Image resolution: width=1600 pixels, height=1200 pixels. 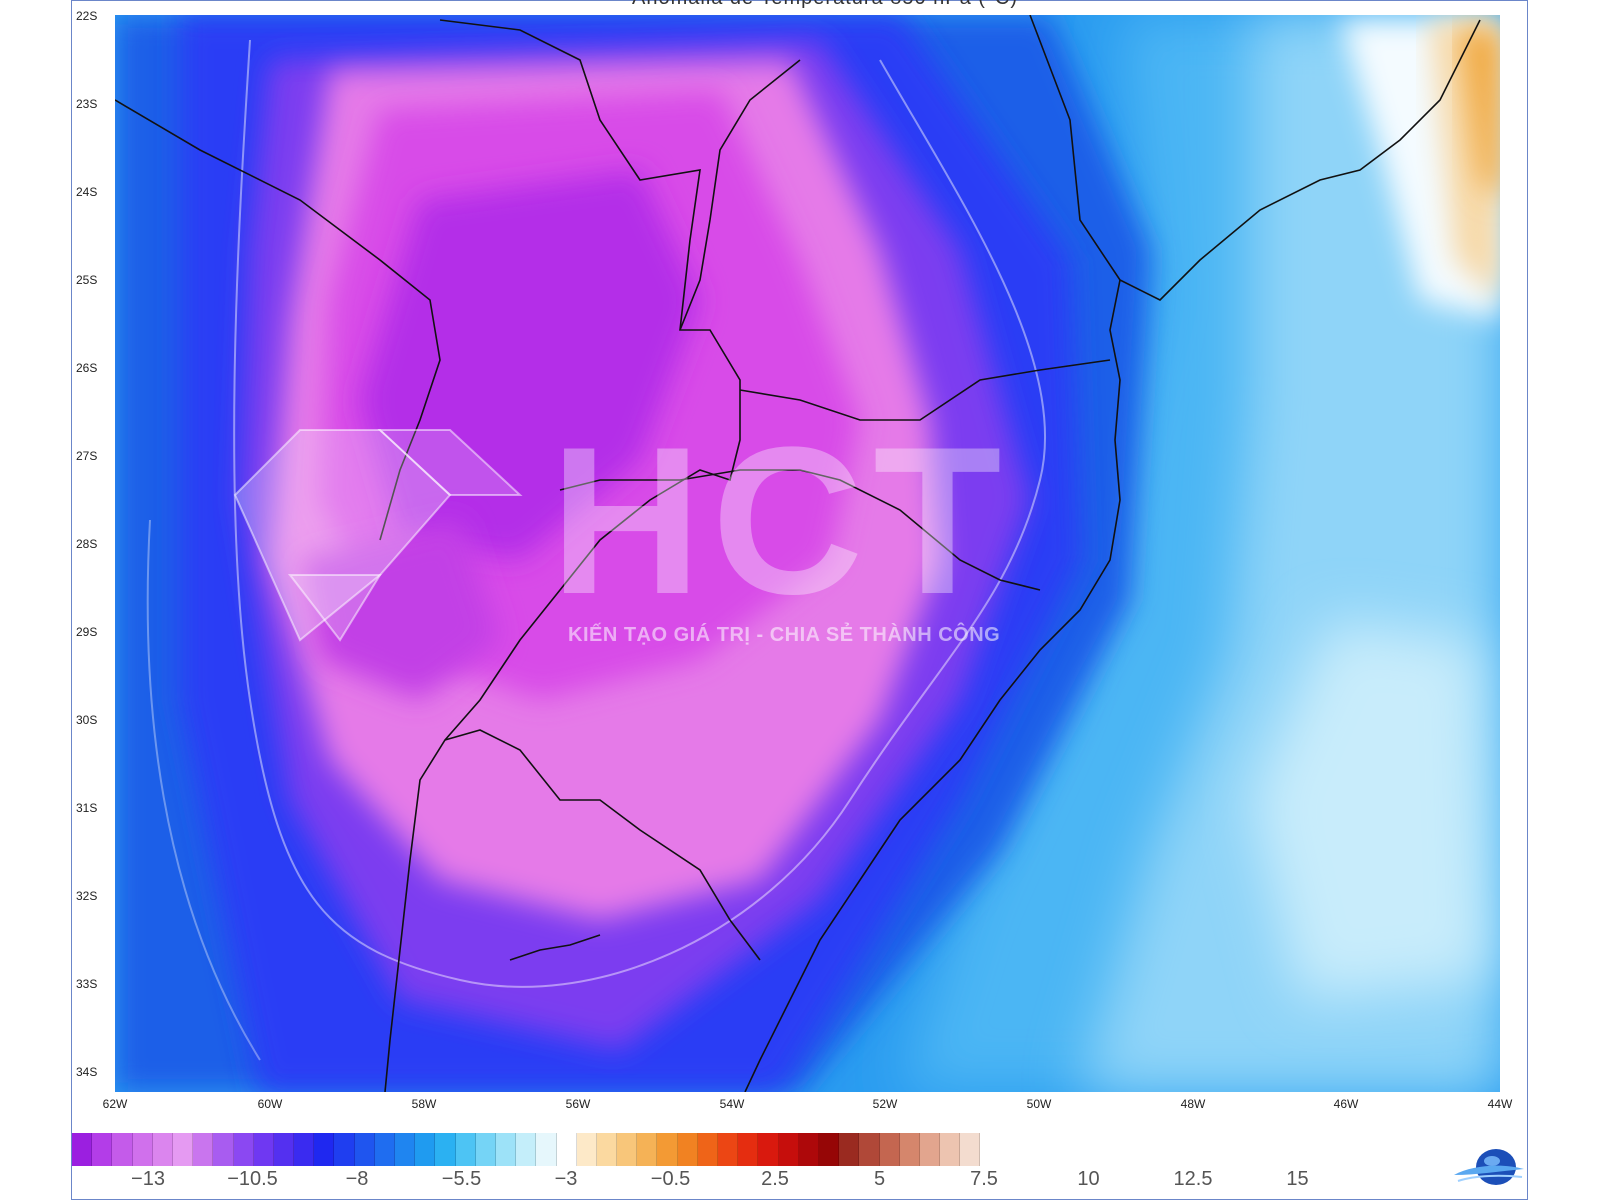 I want to click on lon-label: 60W, so click(x=270, y=1104).